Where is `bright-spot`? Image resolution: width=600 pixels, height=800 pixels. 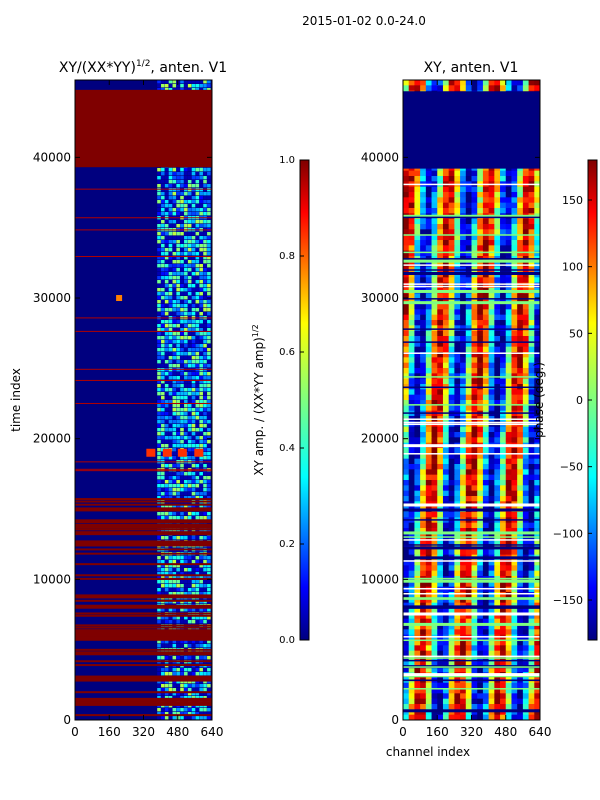 bright-spot is located at coordinates (182, 452).